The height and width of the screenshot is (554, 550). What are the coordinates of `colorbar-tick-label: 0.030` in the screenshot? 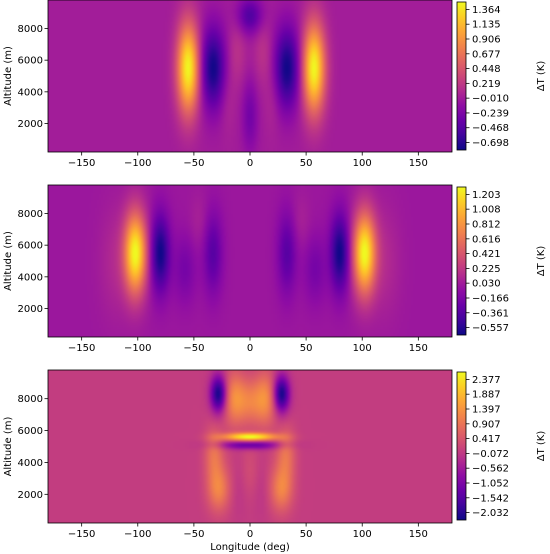 It's located at (486, 284).